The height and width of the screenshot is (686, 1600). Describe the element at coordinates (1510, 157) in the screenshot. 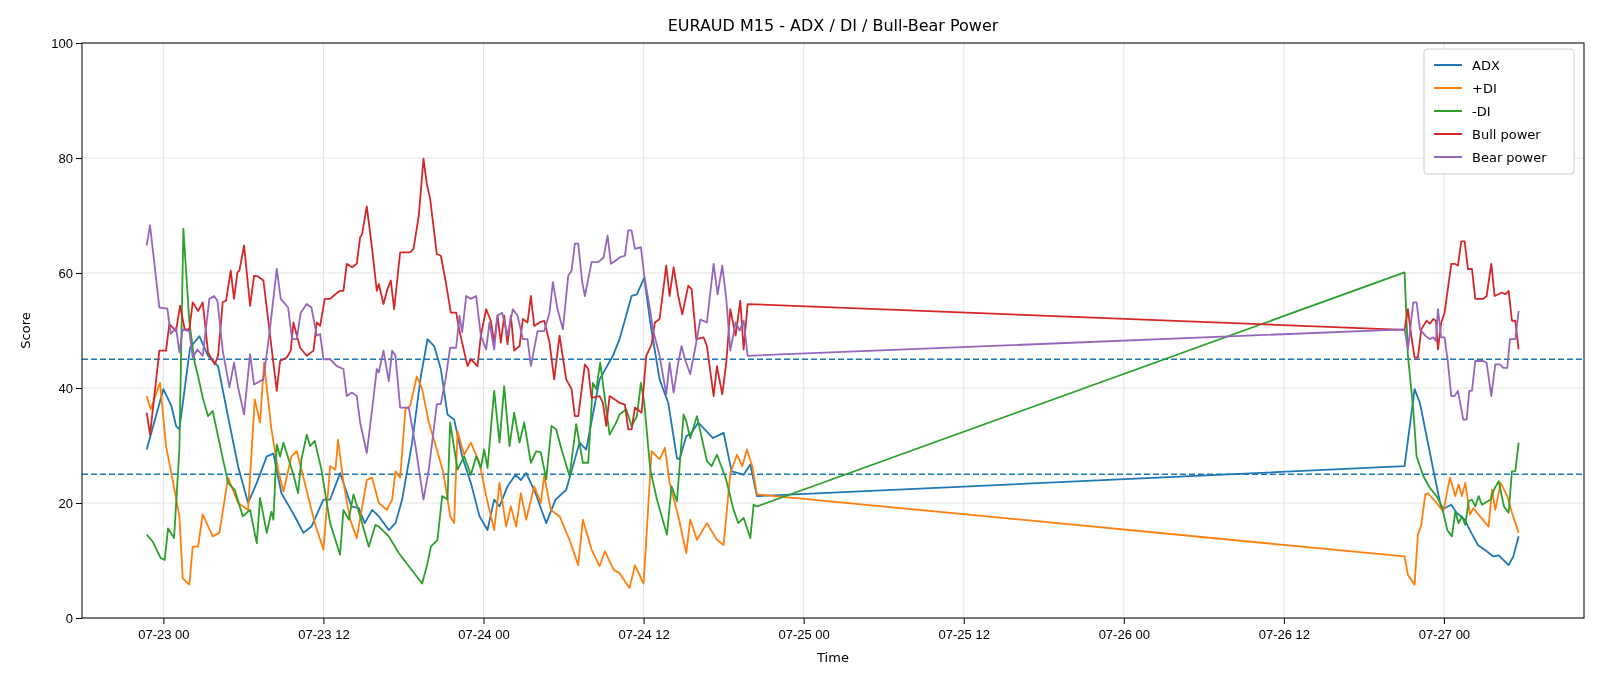

I see `legend-label: Bear power` at that location.